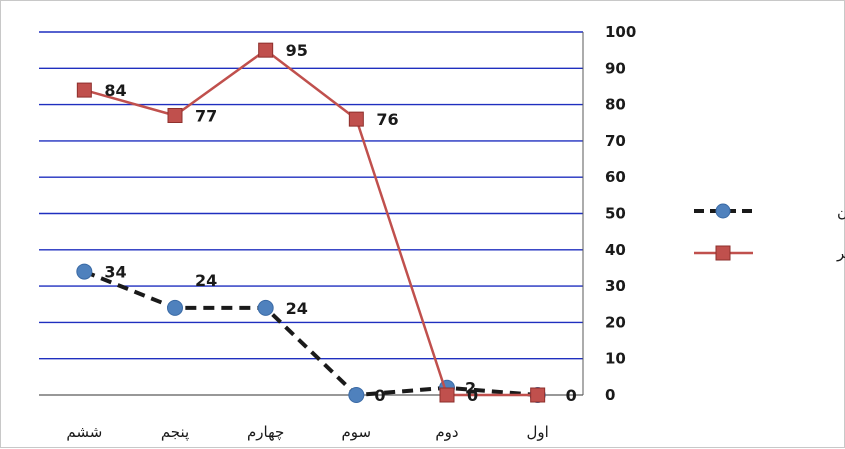 This screenshot has height=449, width=845. I want to click on x-tick-label: چهارم, so click(265, 432).